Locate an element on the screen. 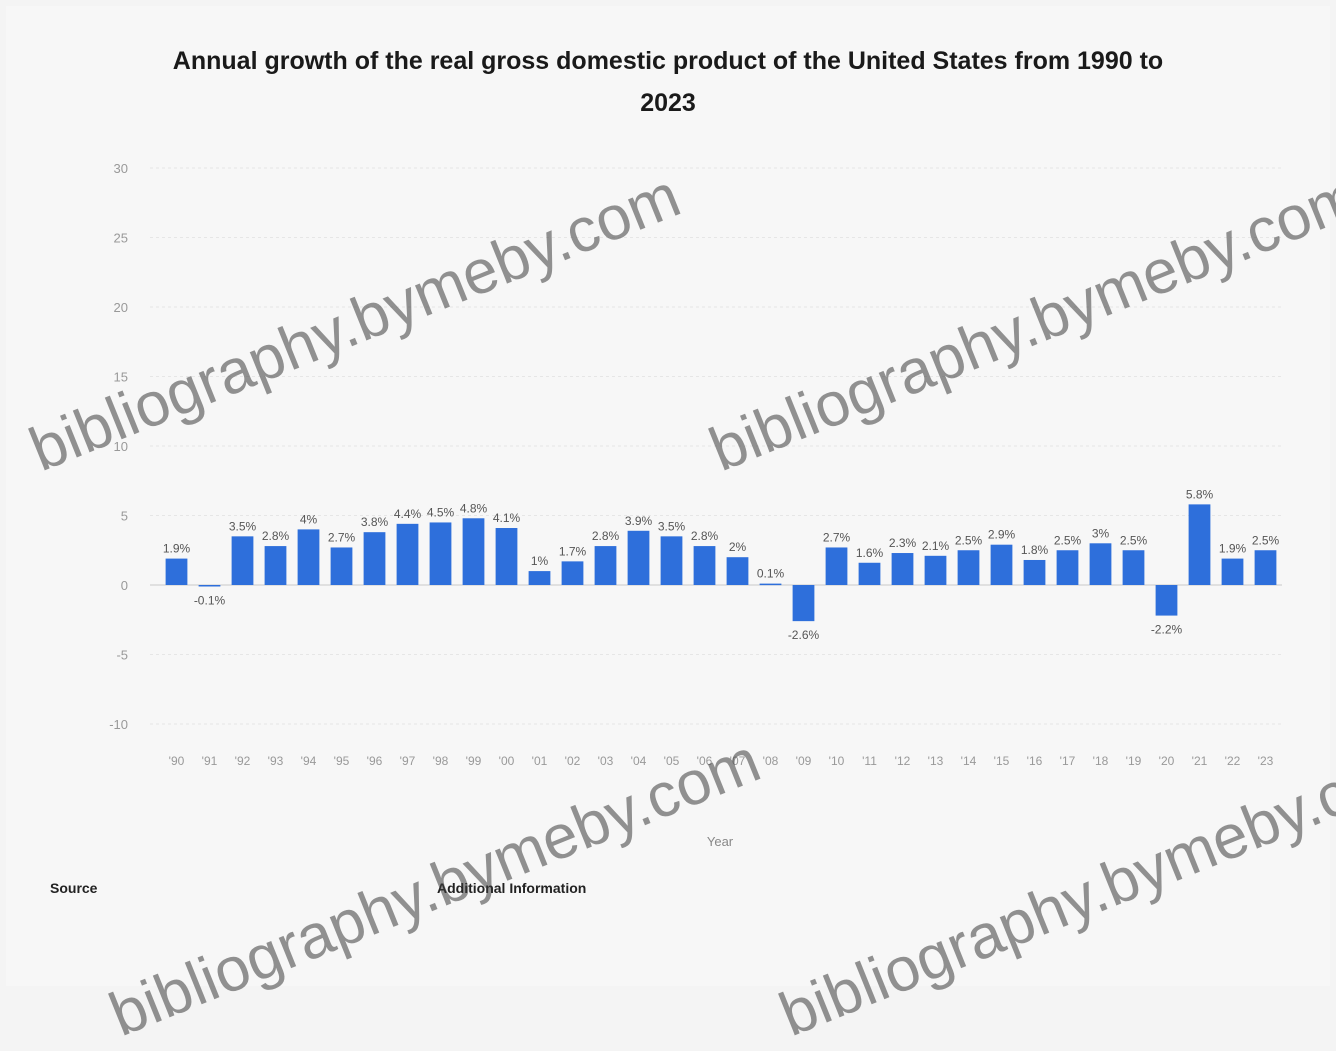 The height and width of the screenshot is (1051, 1336). data-label: 2.7% is located at coordinates (342, 537).